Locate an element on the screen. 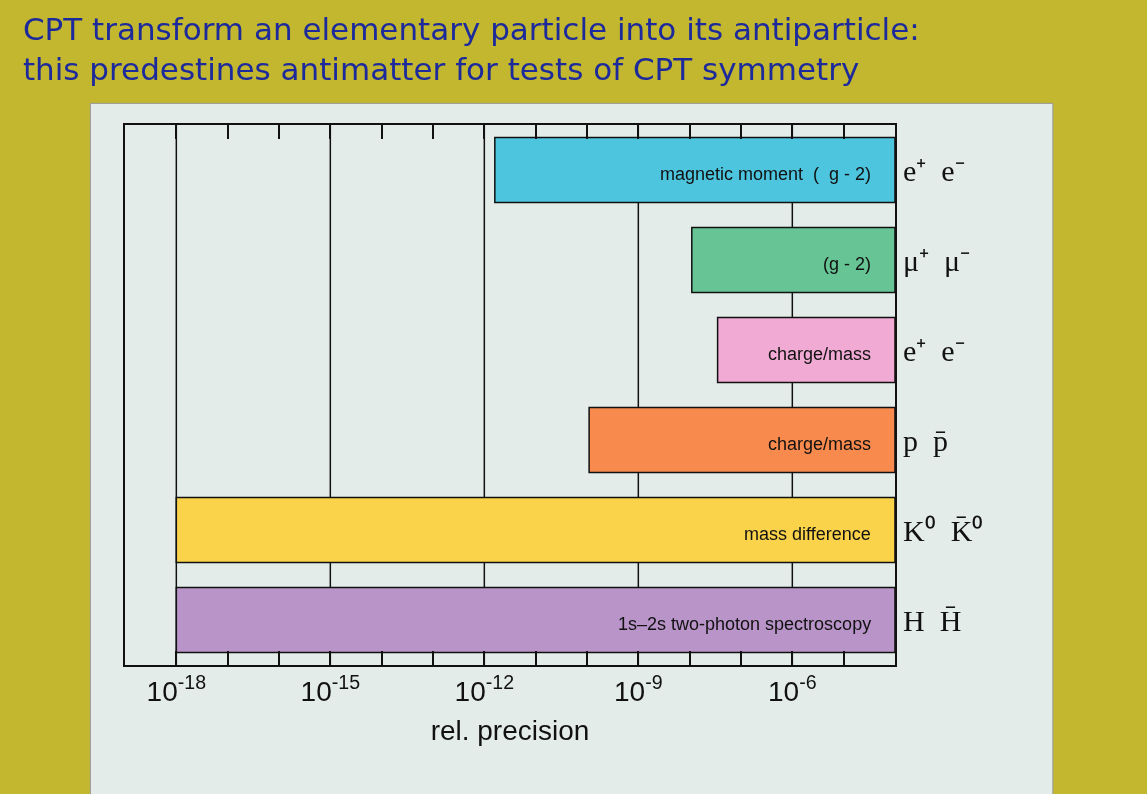  y-tick-label: p p̄ is located at coordinates (925, 440).